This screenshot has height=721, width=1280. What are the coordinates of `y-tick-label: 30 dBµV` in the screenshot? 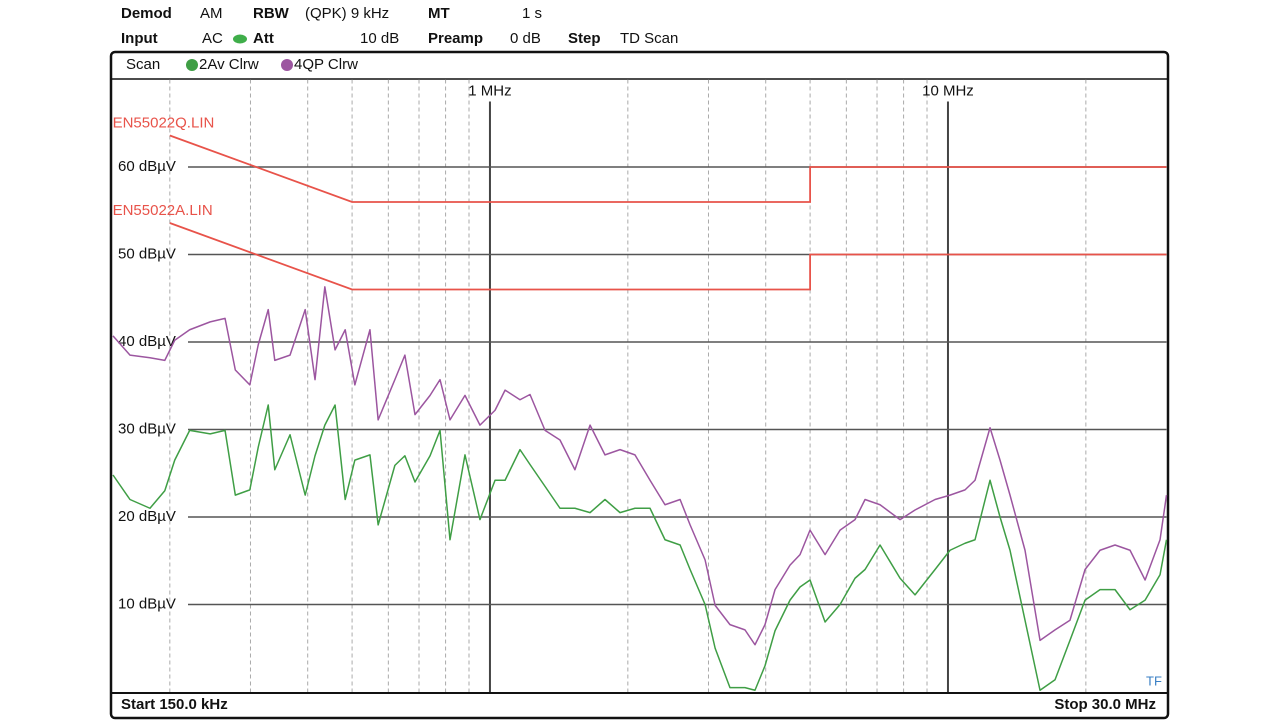 It's located at (147, 428).